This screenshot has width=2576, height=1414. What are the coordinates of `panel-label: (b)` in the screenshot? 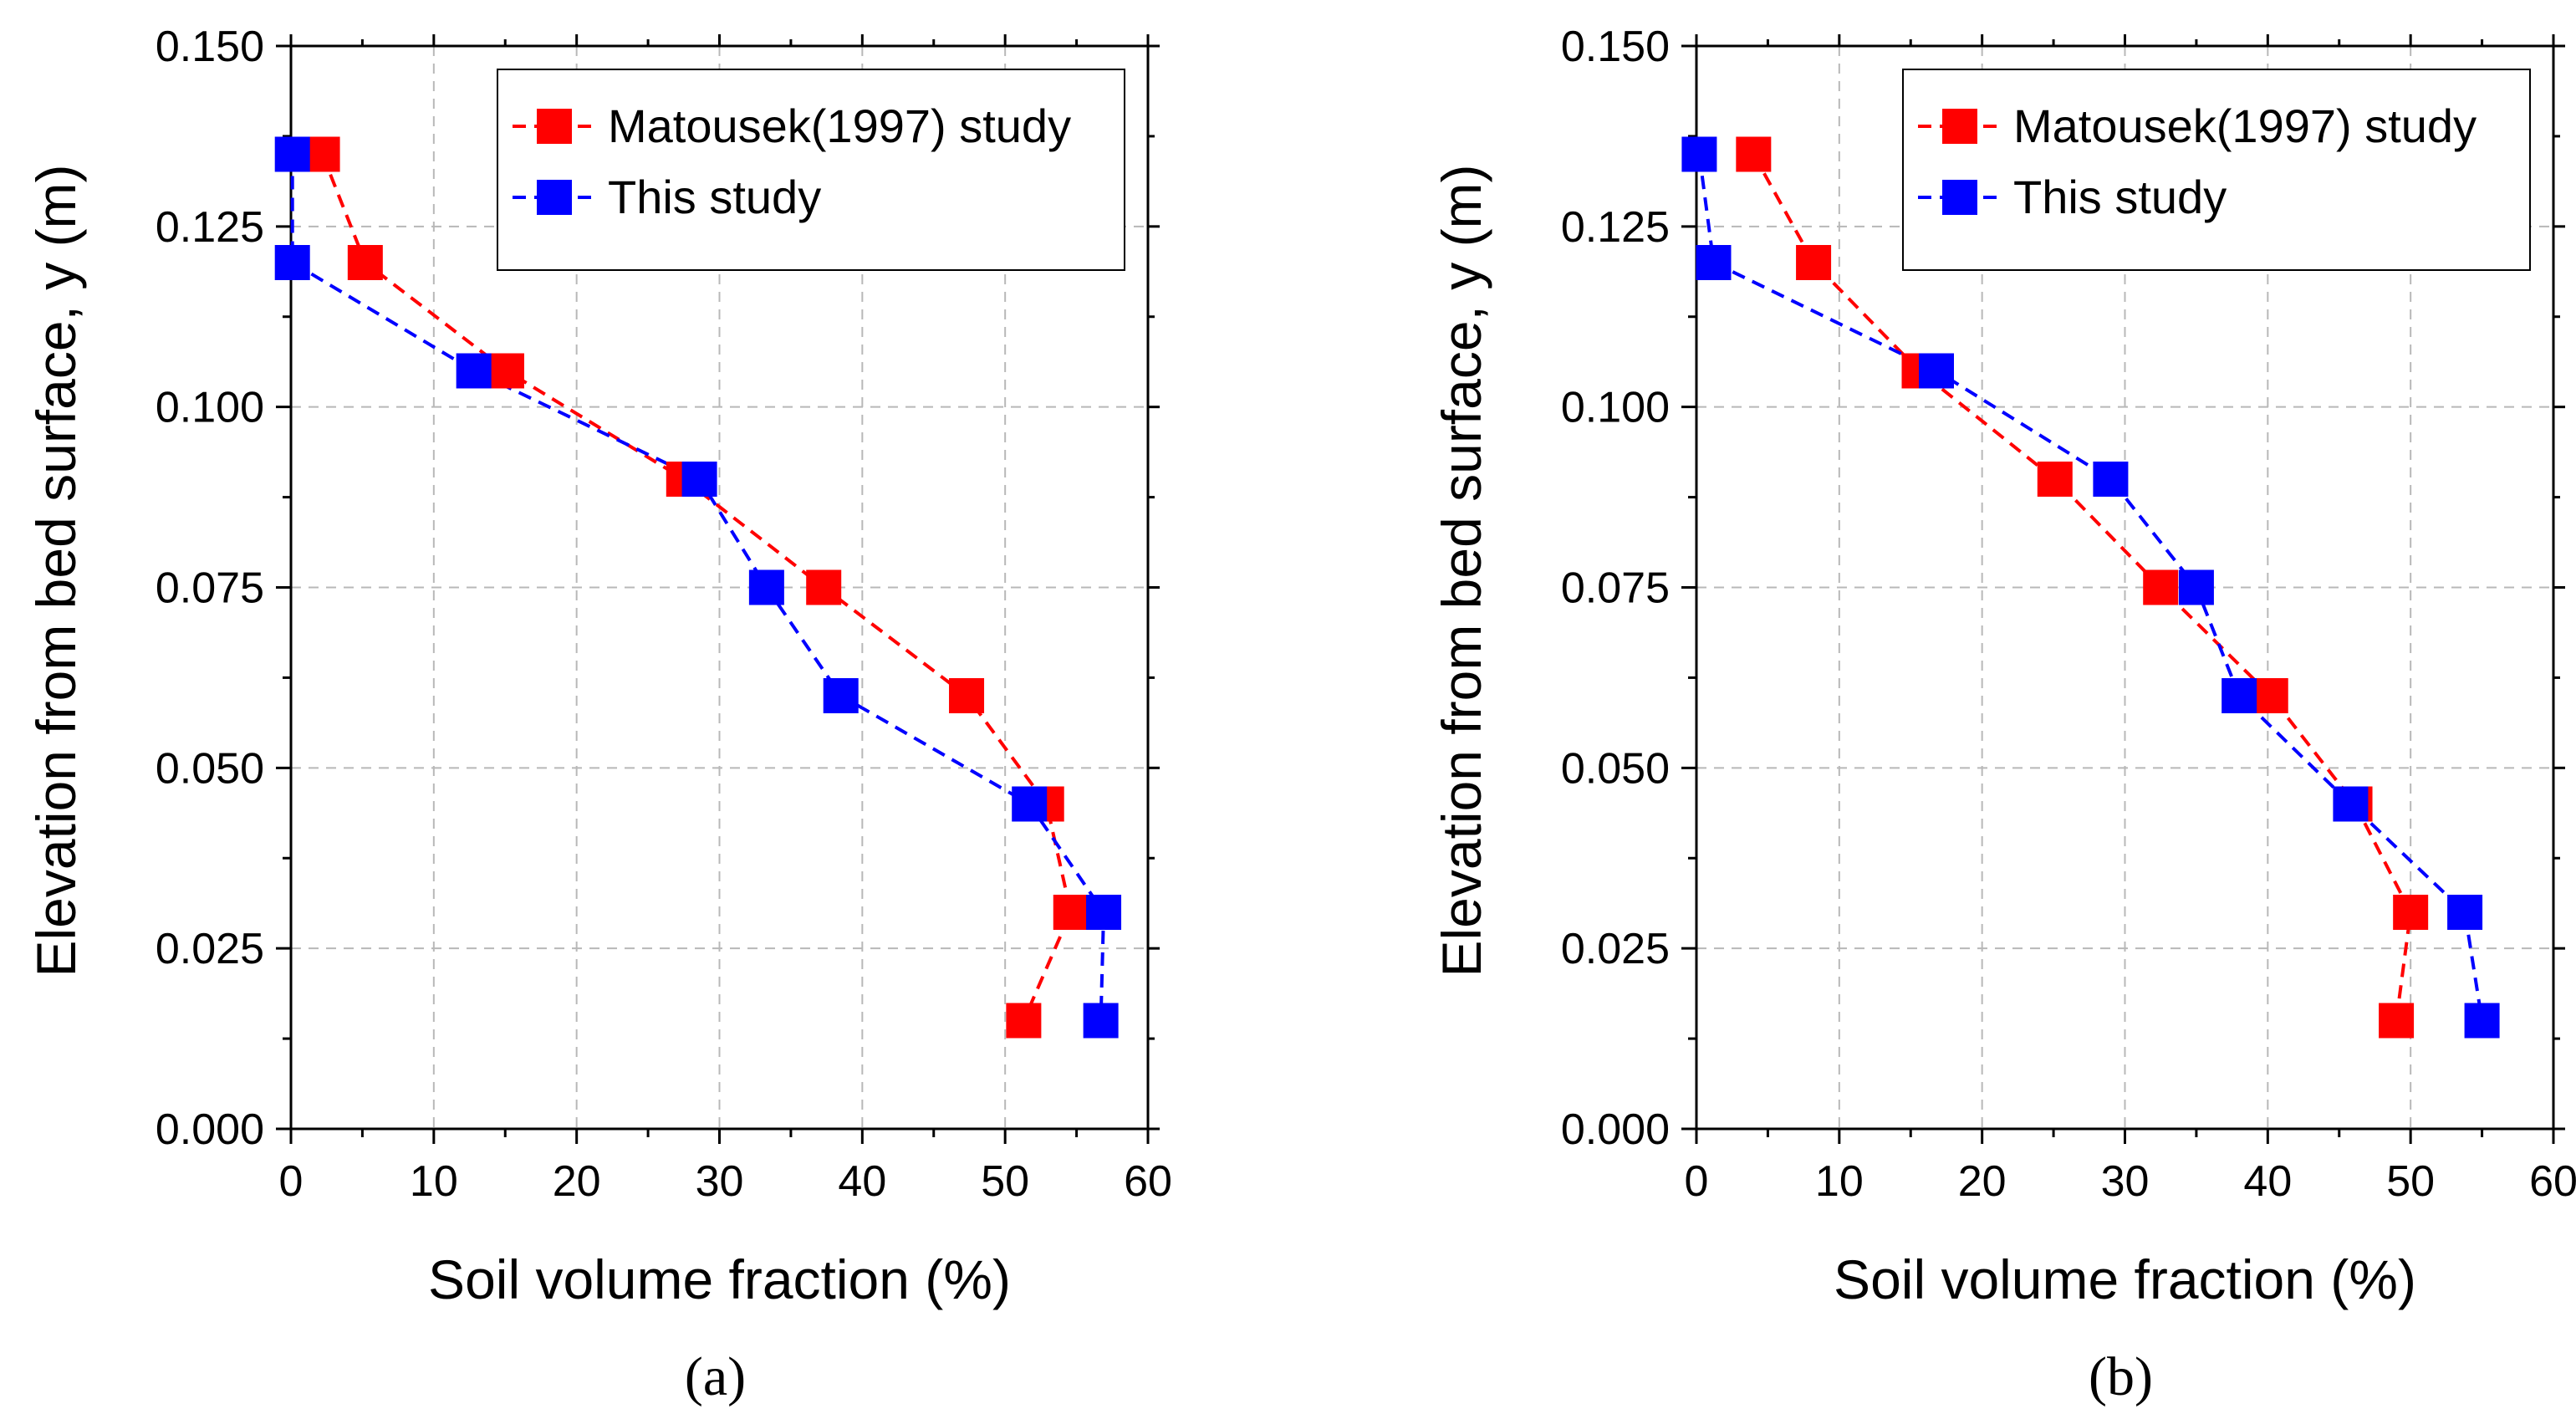 It's located at (2121, 1376).